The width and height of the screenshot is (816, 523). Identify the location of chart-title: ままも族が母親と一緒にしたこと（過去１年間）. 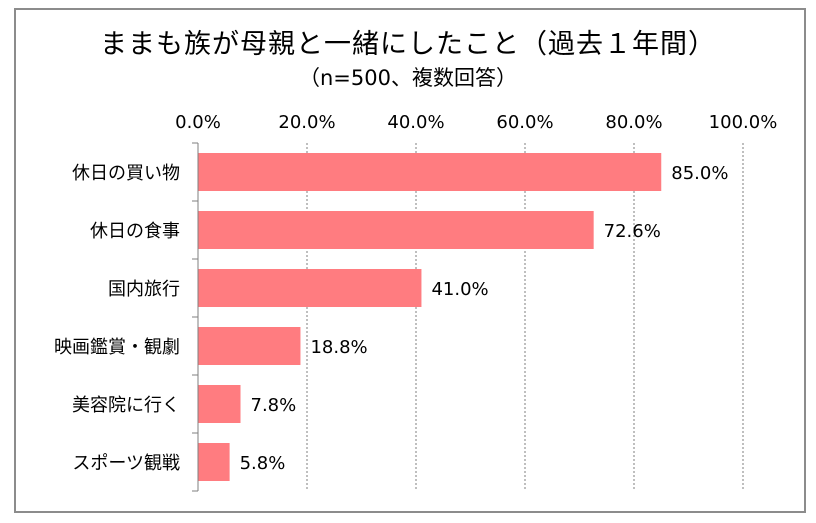
(408, 44).